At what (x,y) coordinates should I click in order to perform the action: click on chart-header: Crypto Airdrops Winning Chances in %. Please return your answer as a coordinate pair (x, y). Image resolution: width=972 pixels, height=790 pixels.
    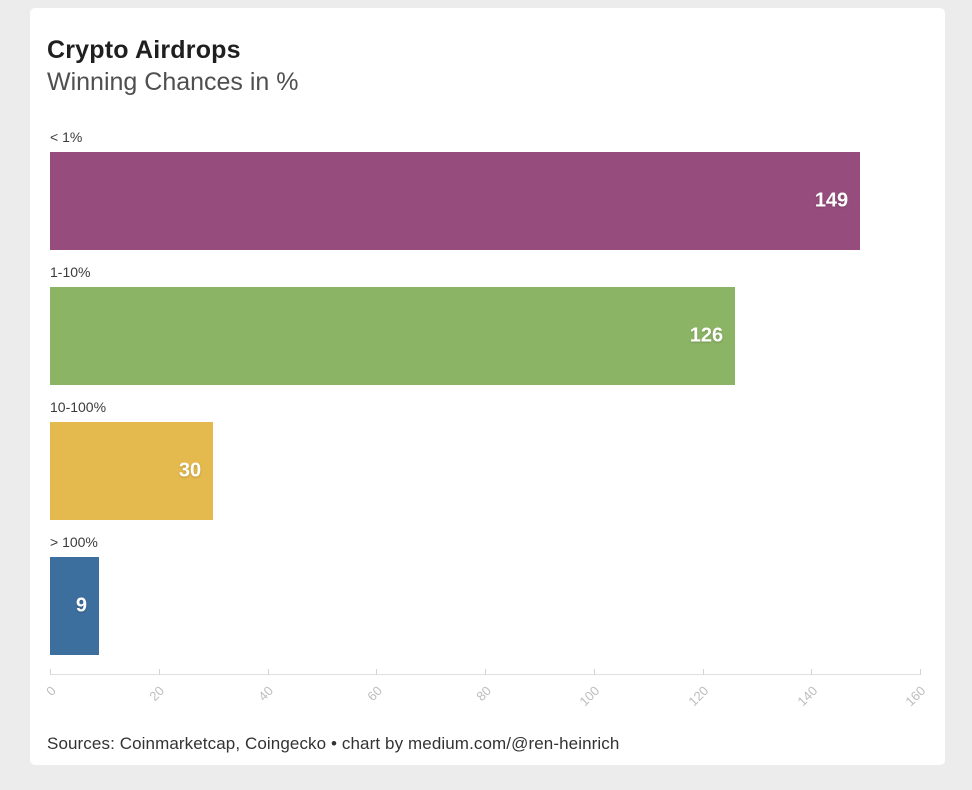
    Looking at the image, I should click on (487, 53).